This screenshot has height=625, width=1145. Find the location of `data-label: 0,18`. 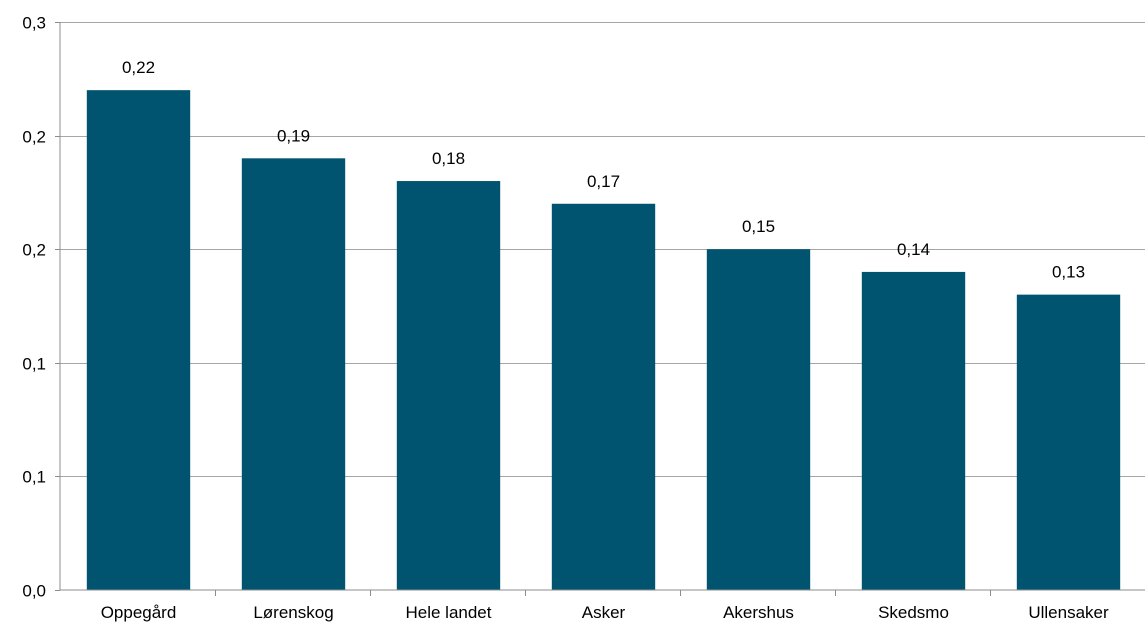

data-label: 0,18 is located at coordinates (448, 158).